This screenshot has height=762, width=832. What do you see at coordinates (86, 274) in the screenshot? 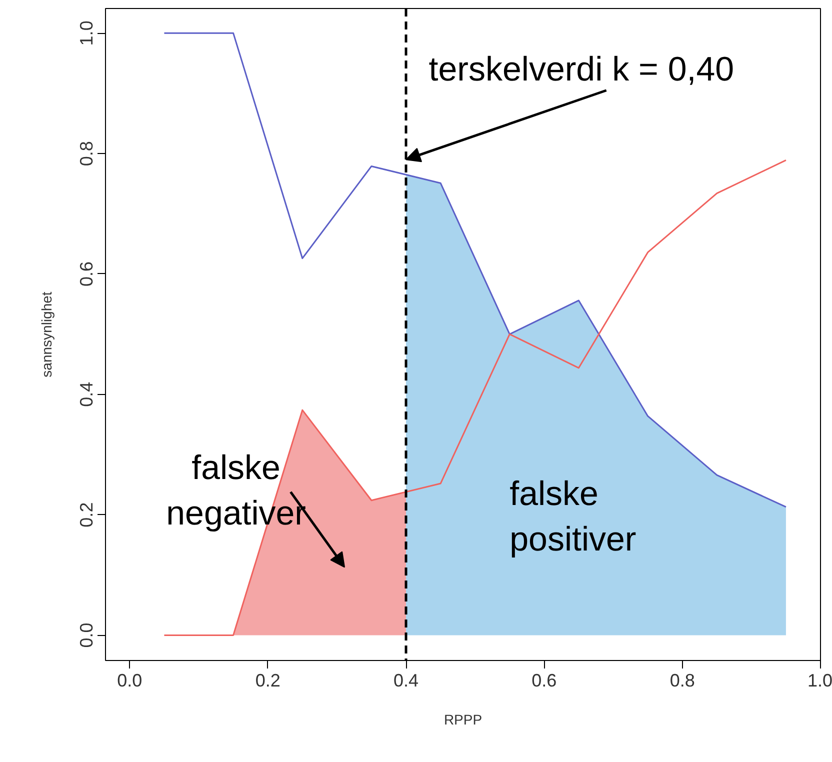
I see `y-tick-label: 0.6` at bounding box center [86, 274].